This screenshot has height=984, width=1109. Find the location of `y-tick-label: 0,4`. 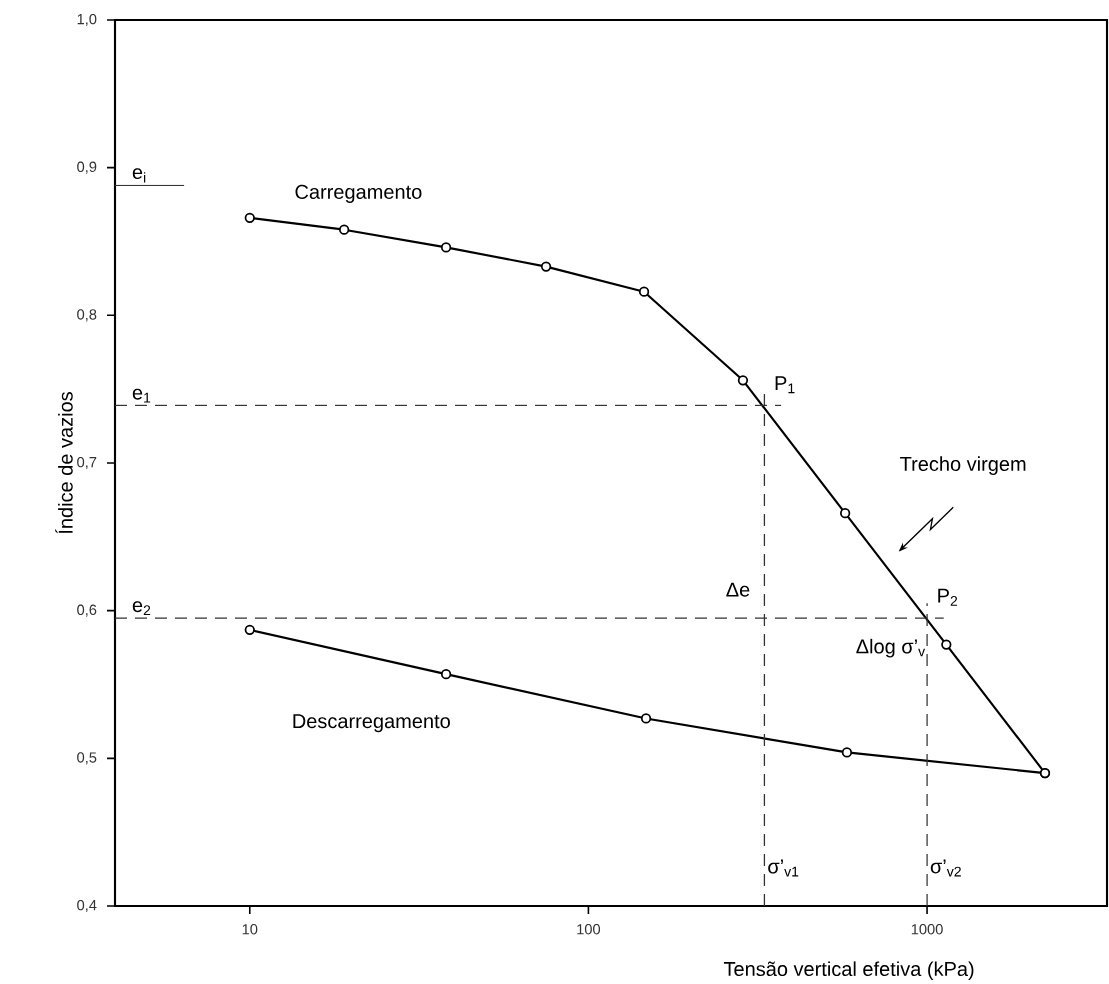

y-tick-label: 0,4 is located at coordinates (87, 905).